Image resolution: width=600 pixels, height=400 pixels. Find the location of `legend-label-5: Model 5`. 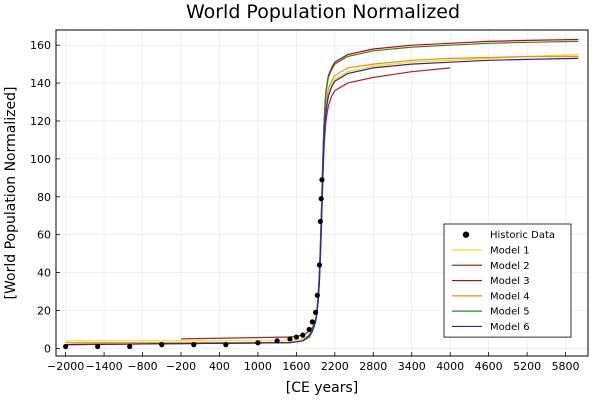

legend-label-5: Model 5 is located at coordinates (510, 312).